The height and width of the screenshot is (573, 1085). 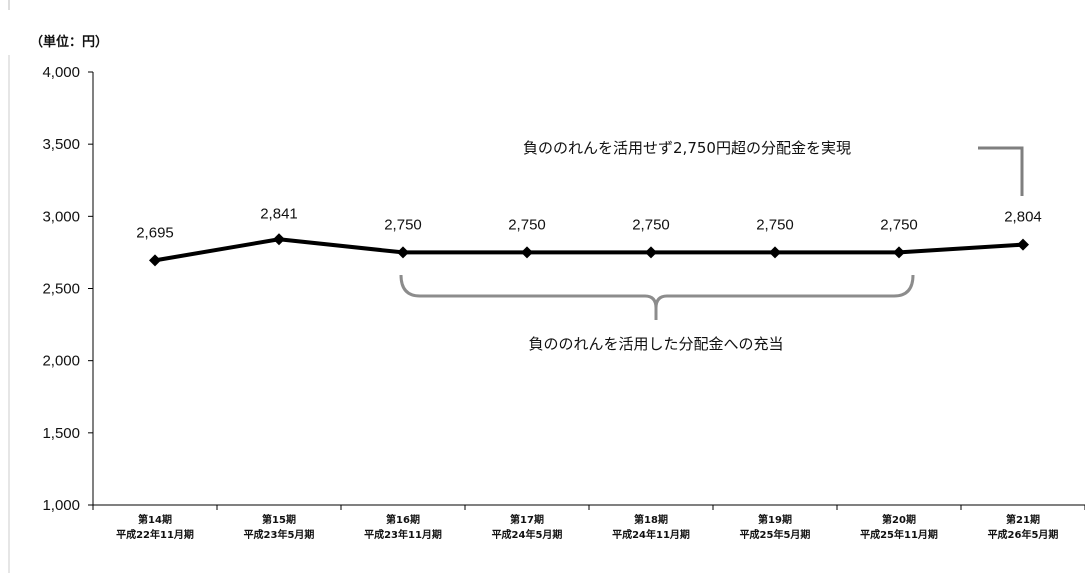 I want to click on x-tick-label: 平成26年5月期, so click(x=1023, y=534).